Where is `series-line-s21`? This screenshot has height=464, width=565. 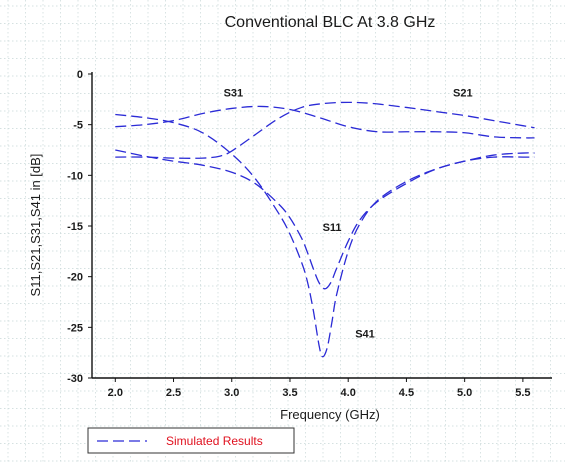 series-line-s21 is located at coordinates (325, 130).